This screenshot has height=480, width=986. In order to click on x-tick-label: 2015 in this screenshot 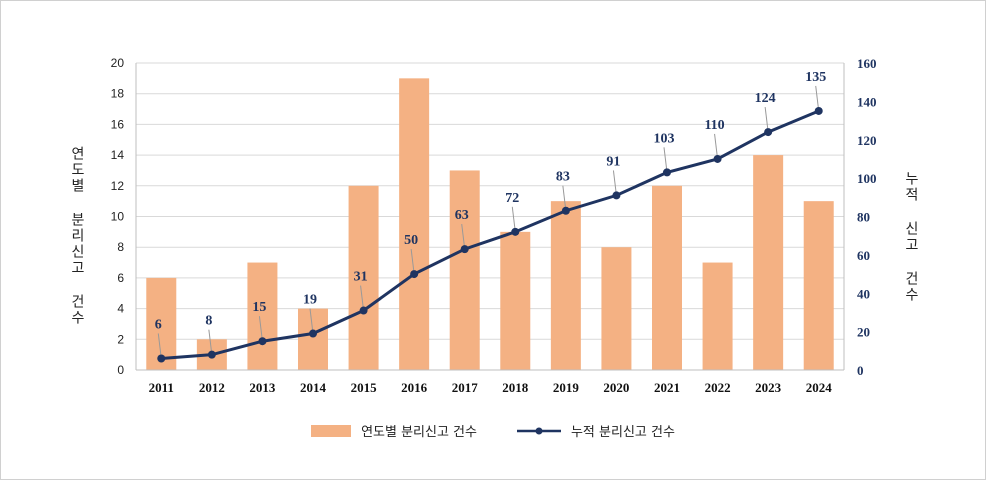, I will do `click(364, 387)`.